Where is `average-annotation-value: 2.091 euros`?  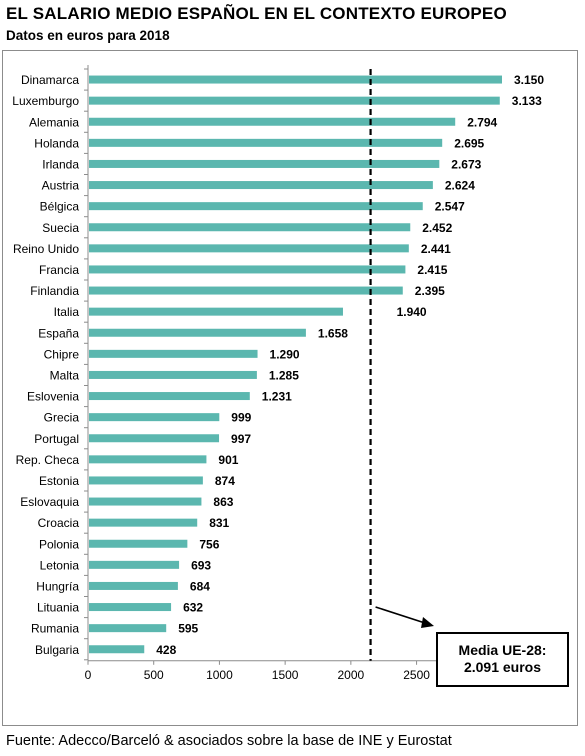 average-annotation-value: 2.091 euros is located at coordinates (502, 667).